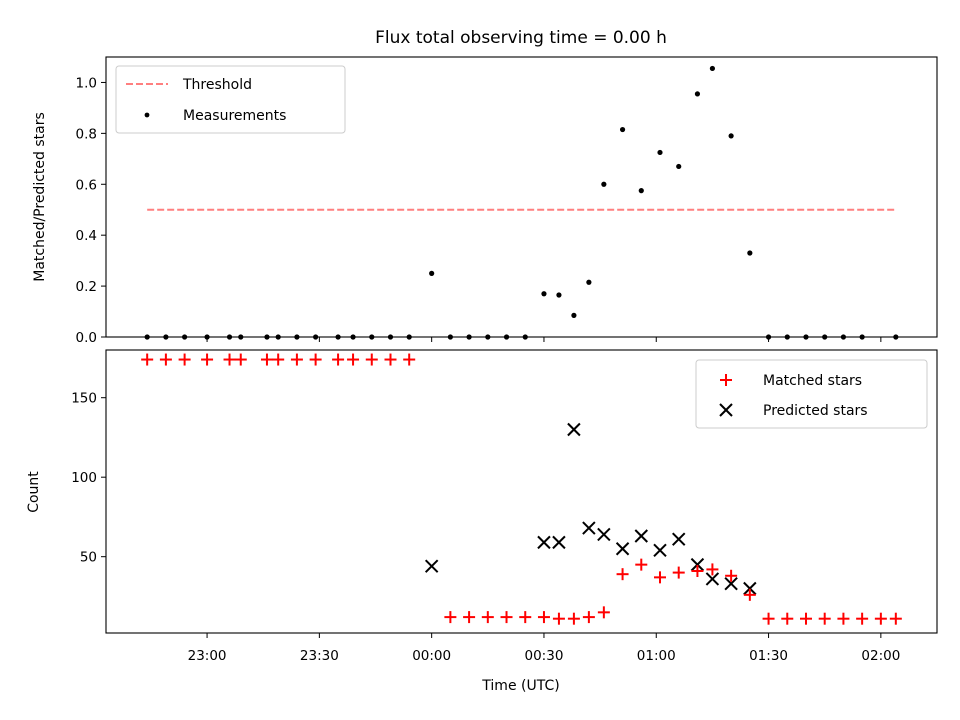  What do you see at coordinates (207, 656) in the screenshot?
I see `bottom-x-tick-label: 23:00` at bounding box center [207, 656].